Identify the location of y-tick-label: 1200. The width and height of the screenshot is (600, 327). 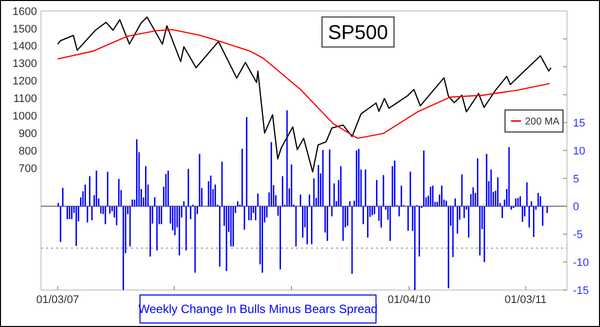
(24, 82).